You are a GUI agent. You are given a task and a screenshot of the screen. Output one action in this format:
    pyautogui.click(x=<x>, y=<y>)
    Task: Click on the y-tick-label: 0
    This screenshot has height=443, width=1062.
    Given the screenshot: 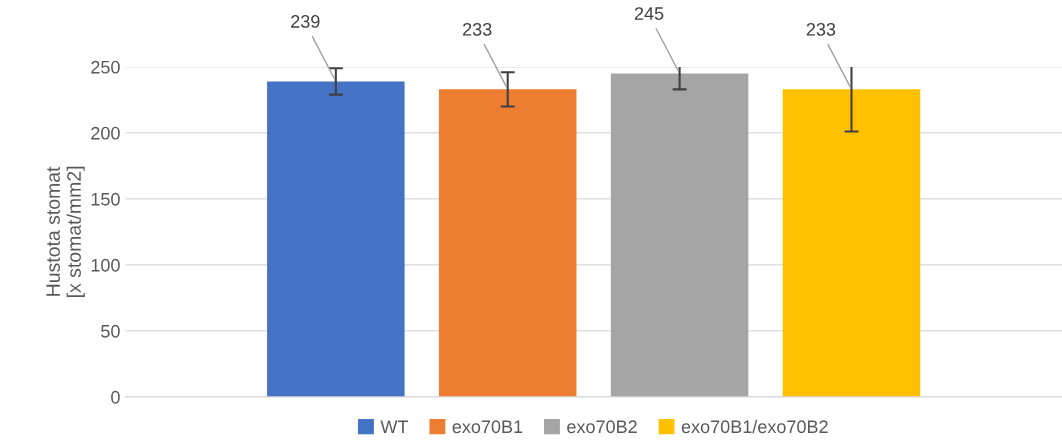 What is the action you would take?
    pyautogui.click(x=115, y=397)
    